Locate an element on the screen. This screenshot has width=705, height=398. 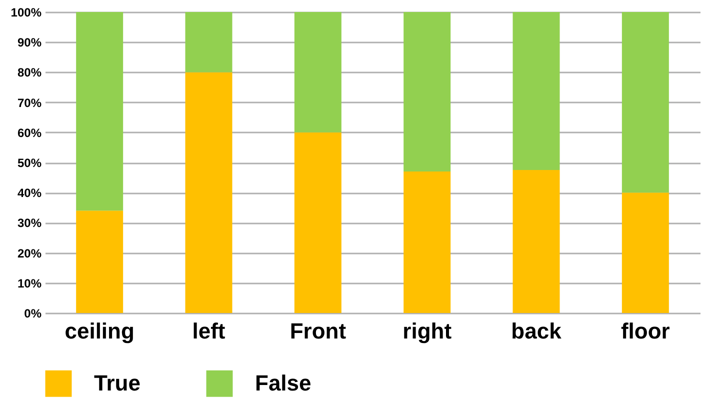
y-tick-label: 0% is located at coordinates (33, 313).